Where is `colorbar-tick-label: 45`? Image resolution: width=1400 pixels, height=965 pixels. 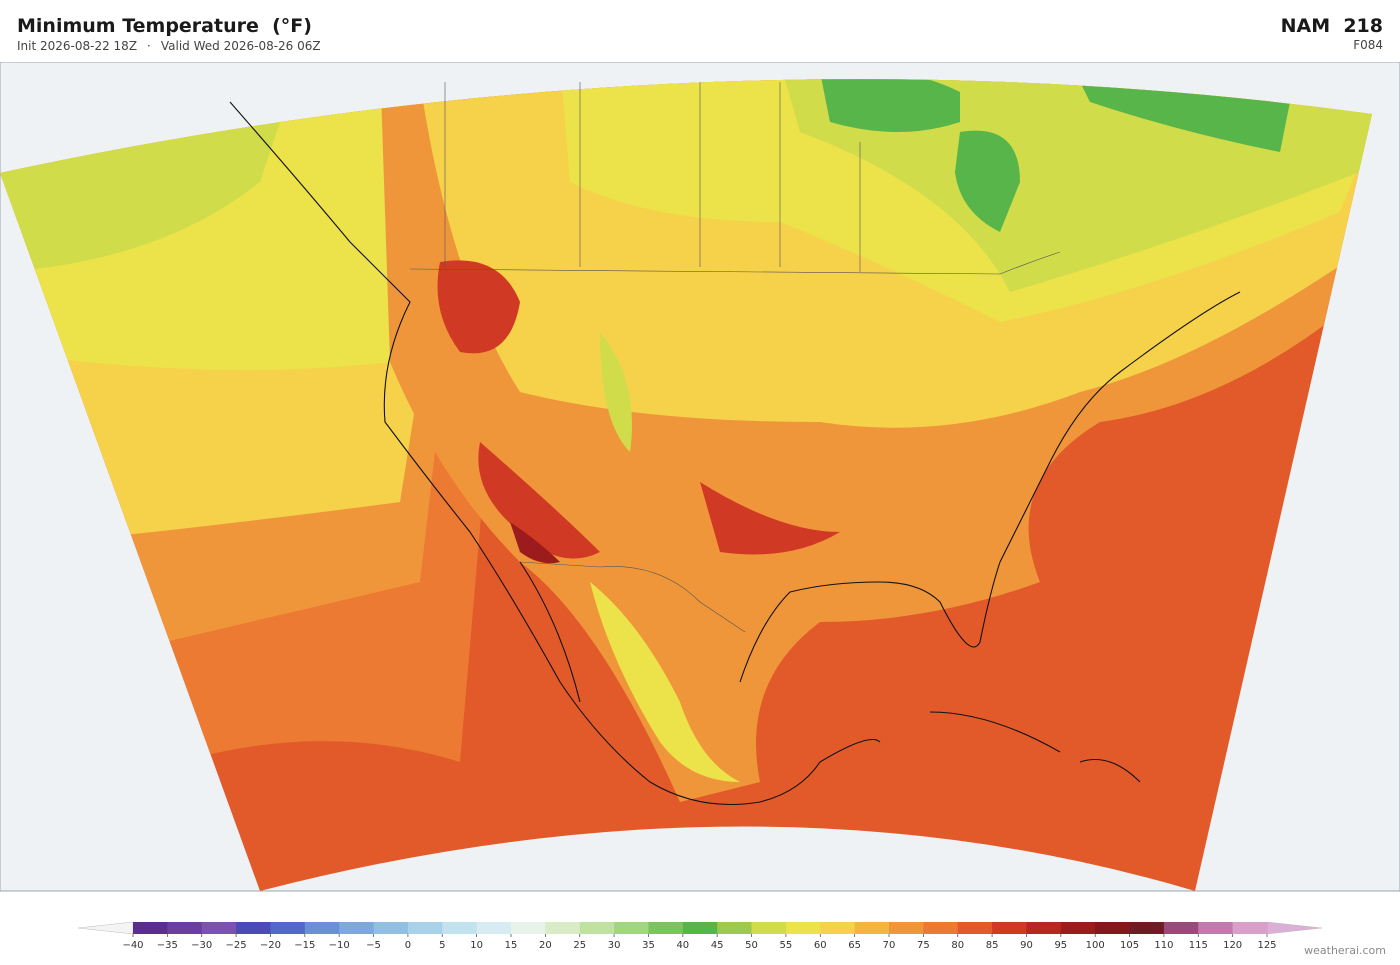
colorbar-tick-label: 45 is located at coordinates (717, 945).